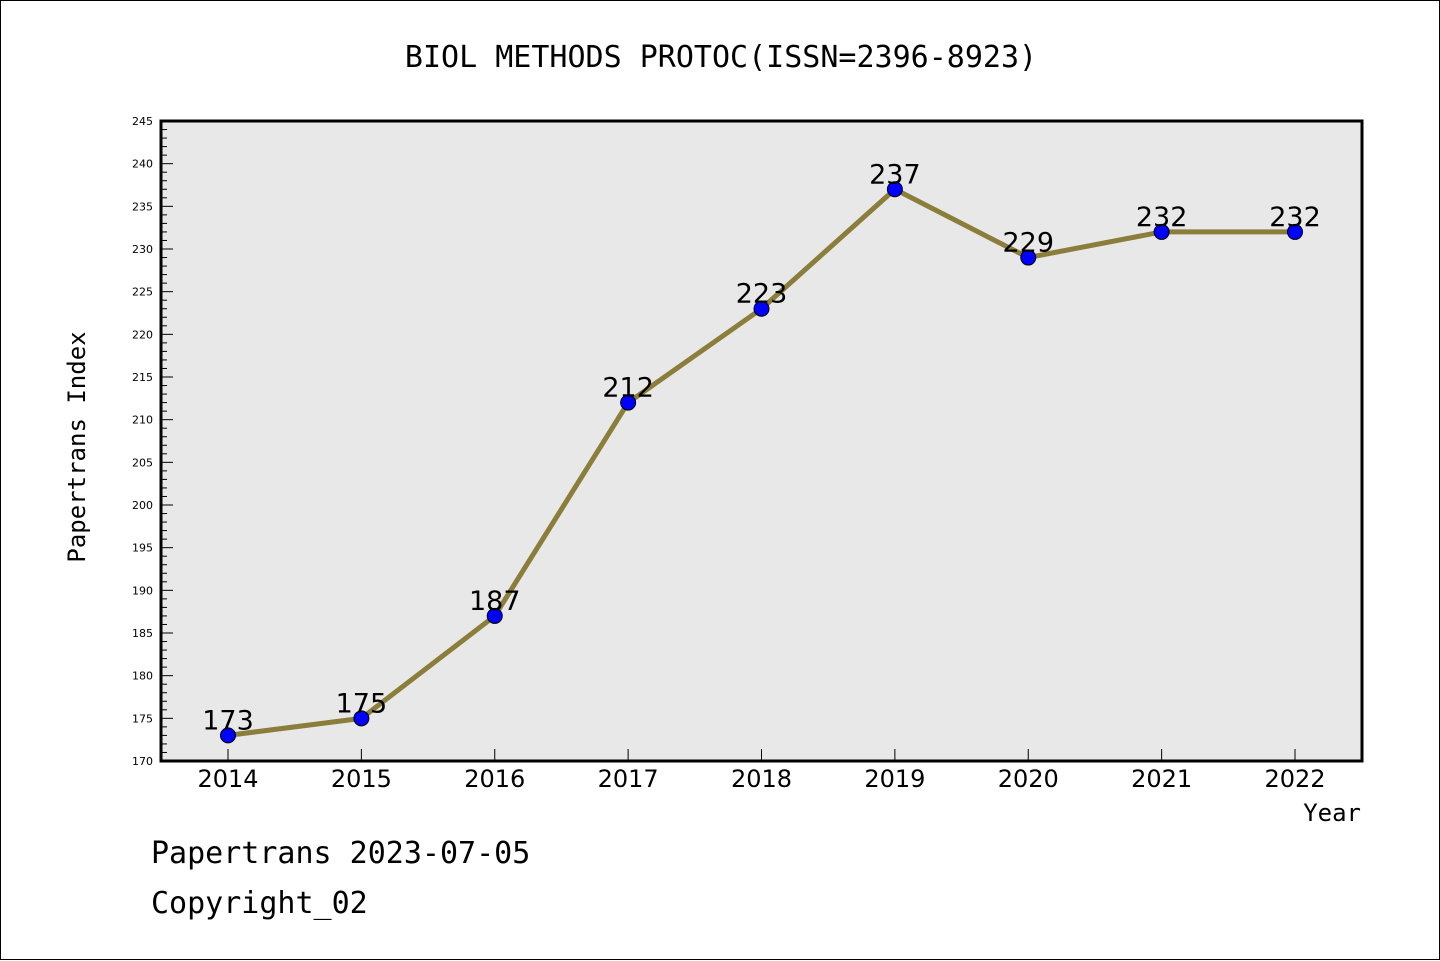 The image size is (1440, 961). I want to click on x-tick-label: 2018, so click(761, 779).